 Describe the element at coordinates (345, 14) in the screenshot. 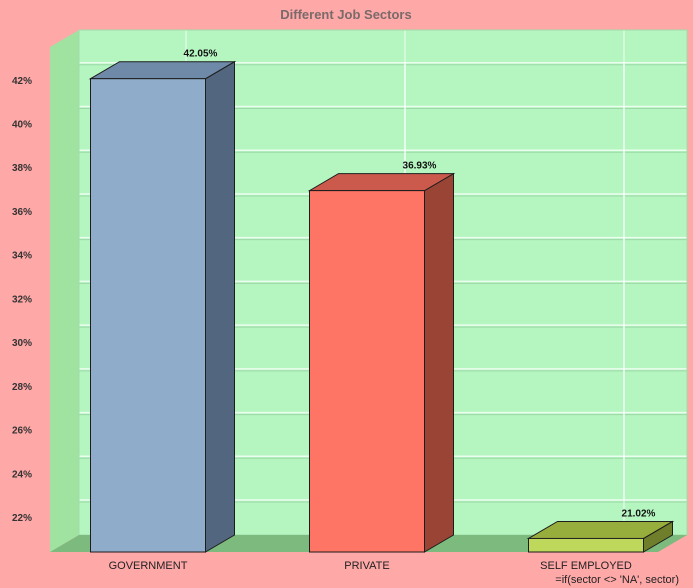

I see `chart-title: Different Job Sectors` at that location.